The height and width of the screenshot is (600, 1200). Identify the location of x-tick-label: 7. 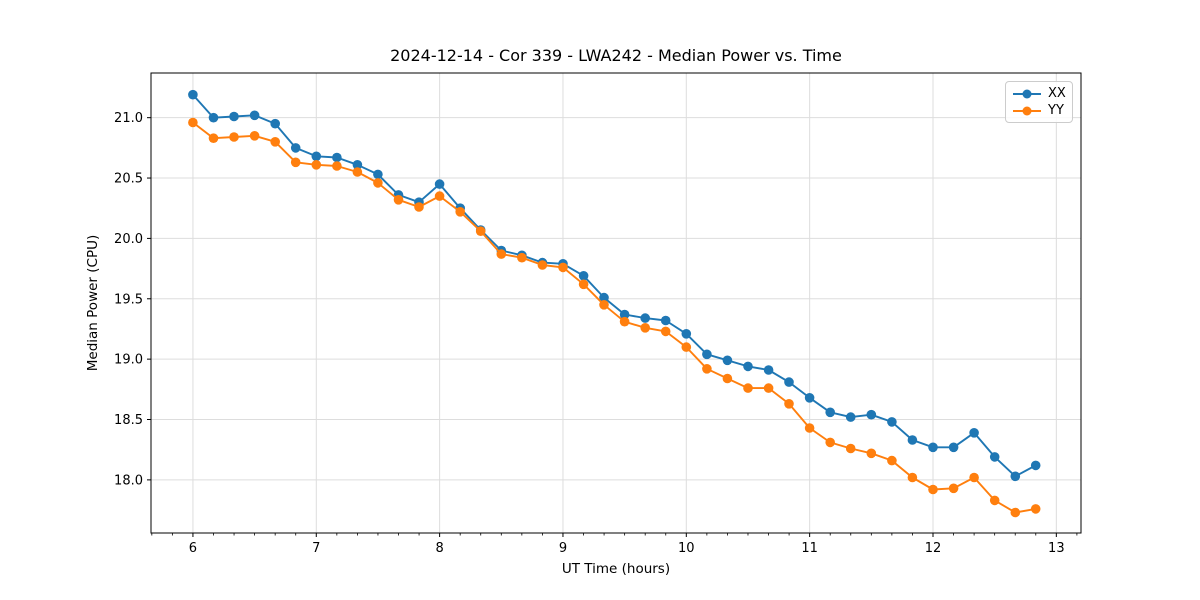
(316, 548).